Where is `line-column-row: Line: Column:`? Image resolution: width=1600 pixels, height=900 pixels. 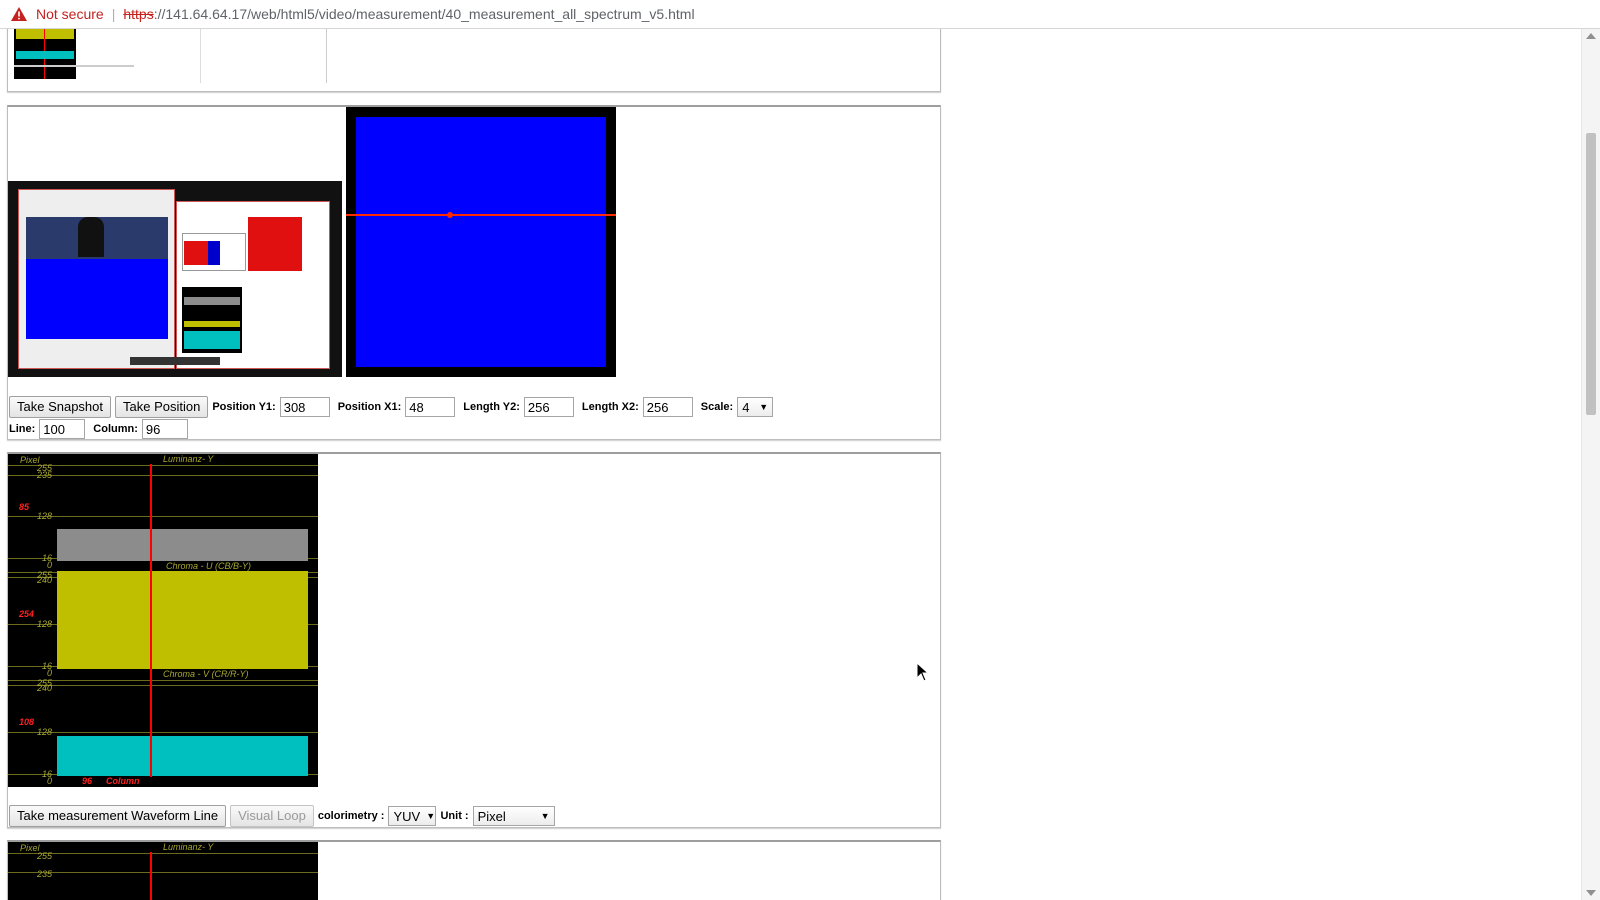
line-column-row: Line: Column: is located at coordinates (98, 429).